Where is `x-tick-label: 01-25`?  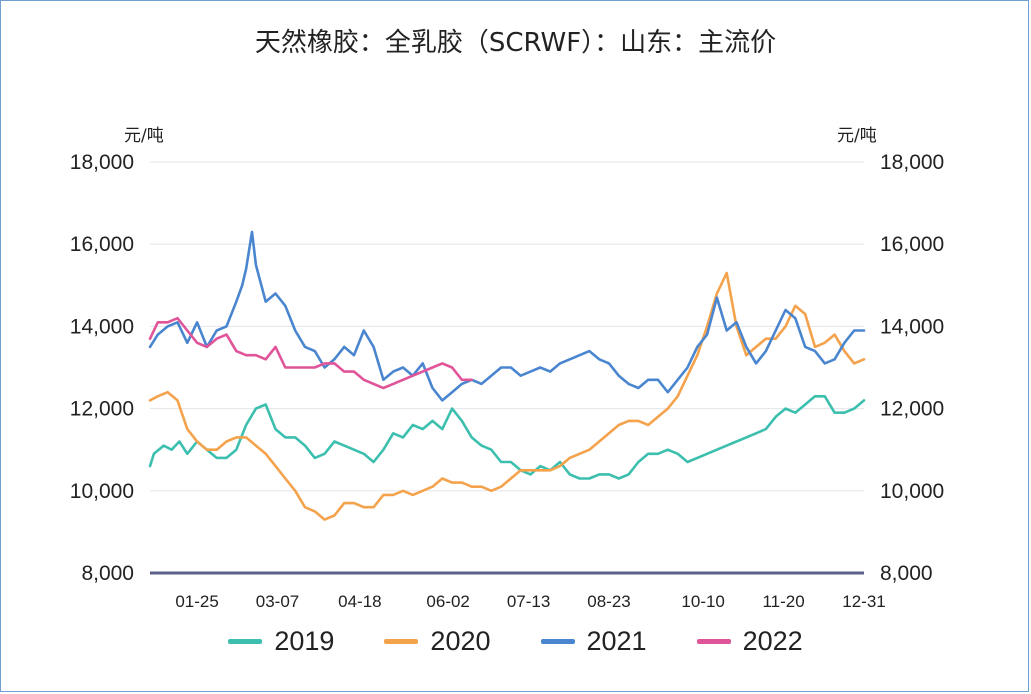
x-tick-label: 01-25 is located at coordinates (196, 601).